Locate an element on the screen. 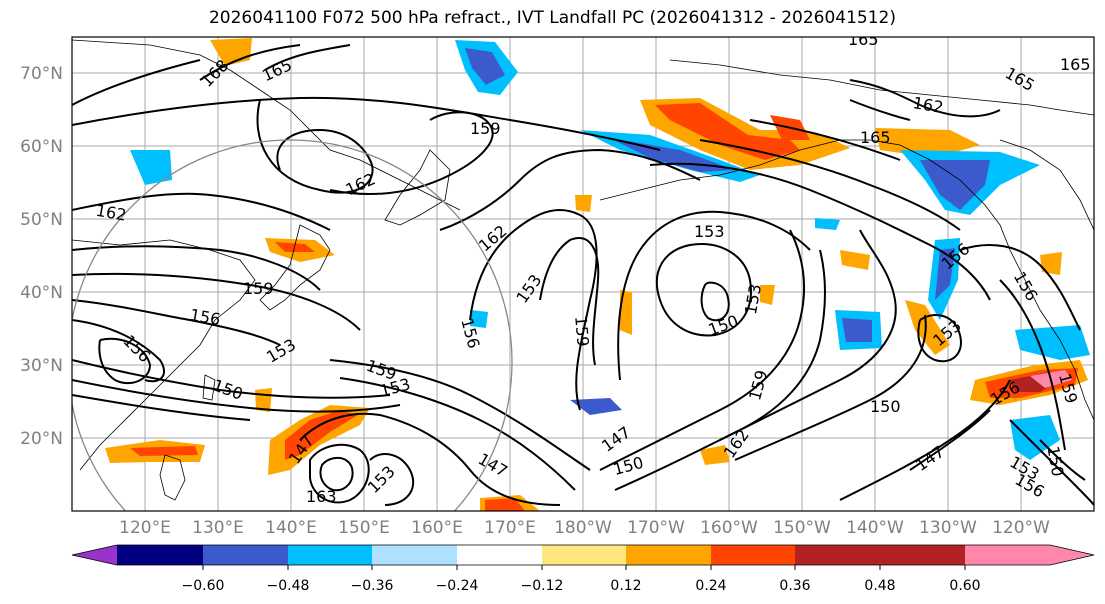 The image size is (1105, 604). shade-darkblue-westcoast is located at coordinates (945, 274).